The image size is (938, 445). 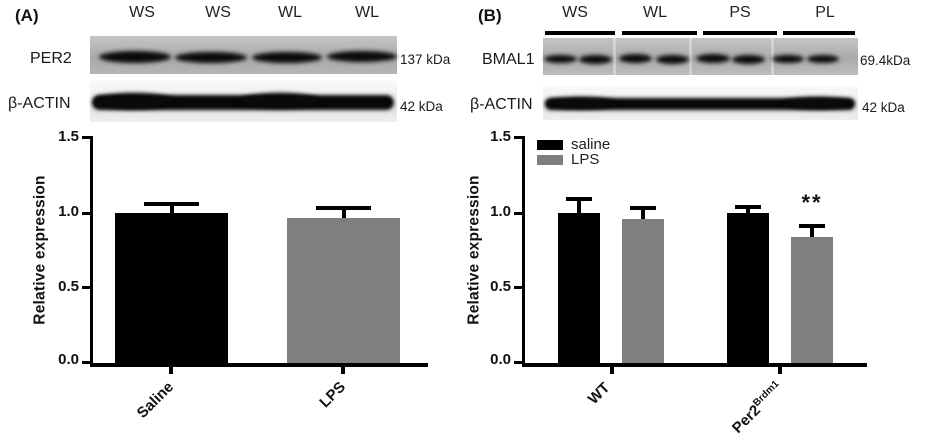 I want to click on error-bar-lps, so click(x=343, y=212).